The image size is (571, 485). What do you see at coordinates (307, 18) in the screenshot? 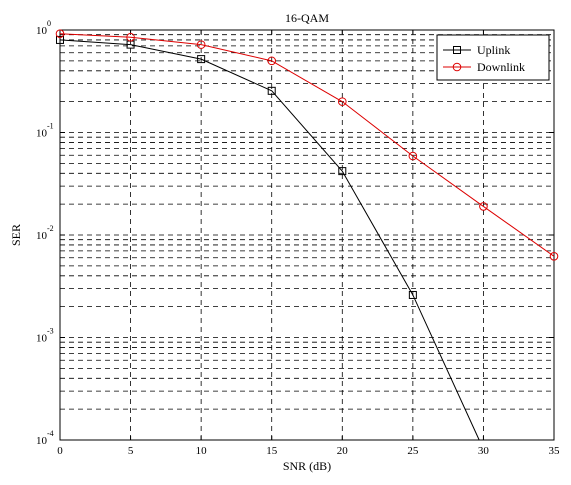
I see `chart-title: 16-QAM` at bounding box center [307, 18].